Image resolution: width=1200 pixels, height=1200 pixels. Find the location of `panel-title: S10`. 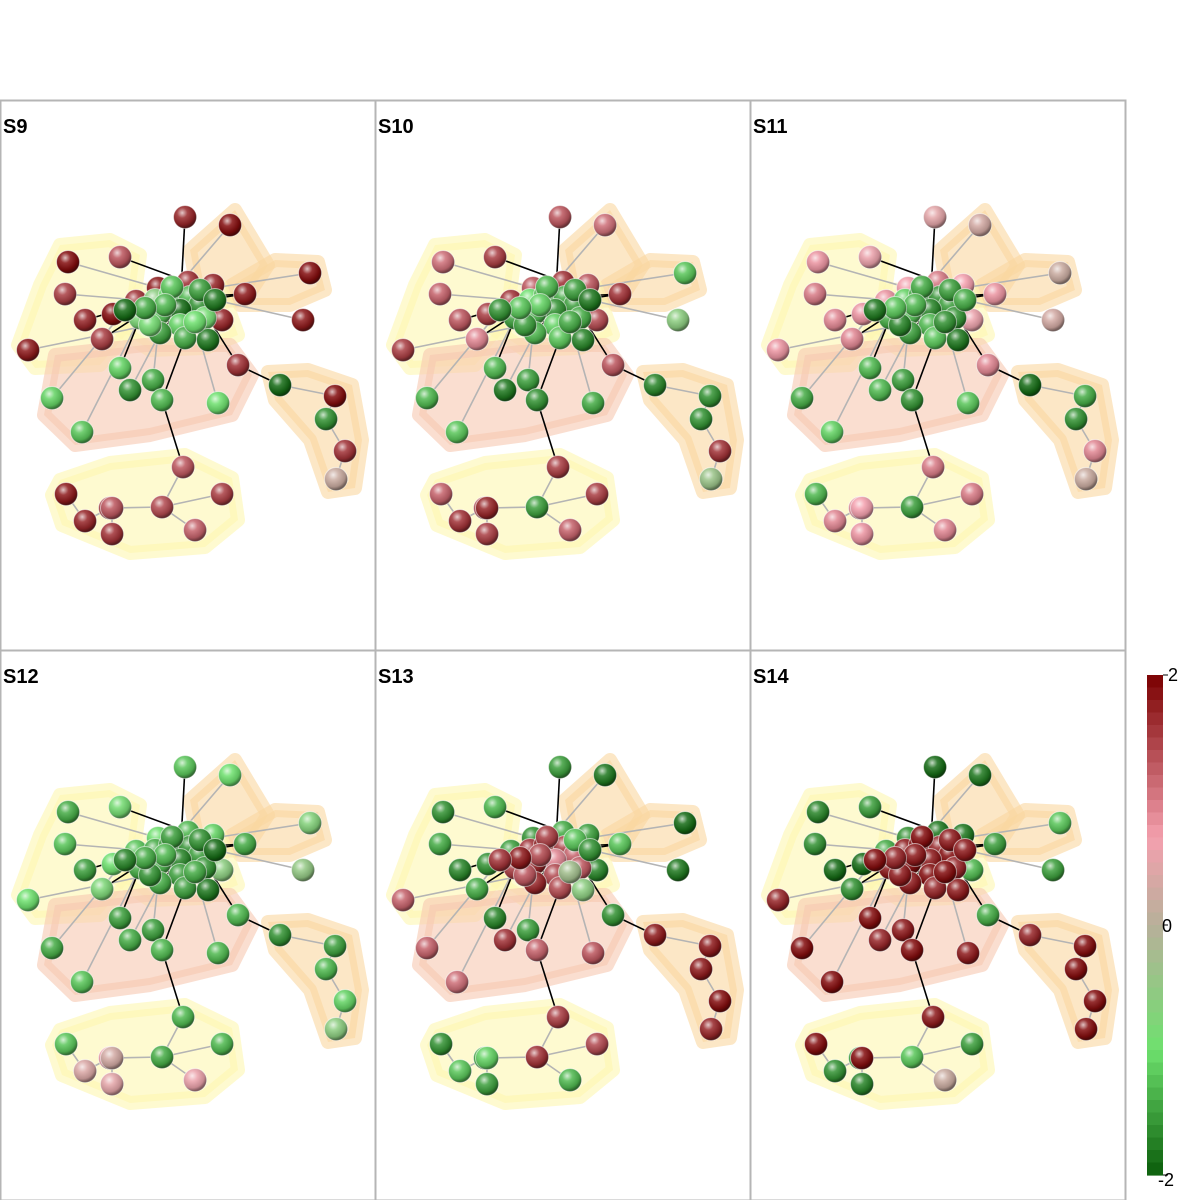

panel-title: S10 is located at coordinates (396, 127).